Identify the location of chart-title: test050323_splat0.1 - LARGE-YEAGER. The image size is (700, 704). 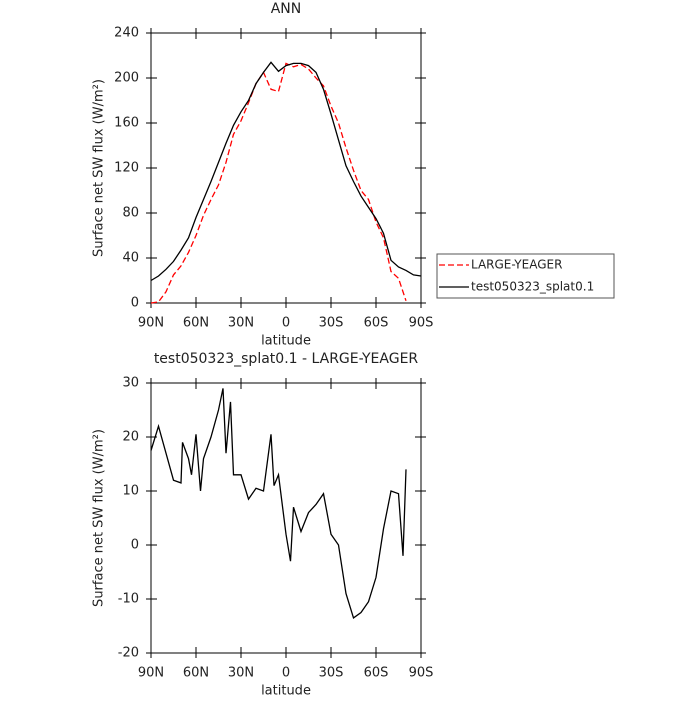
(286, 359).